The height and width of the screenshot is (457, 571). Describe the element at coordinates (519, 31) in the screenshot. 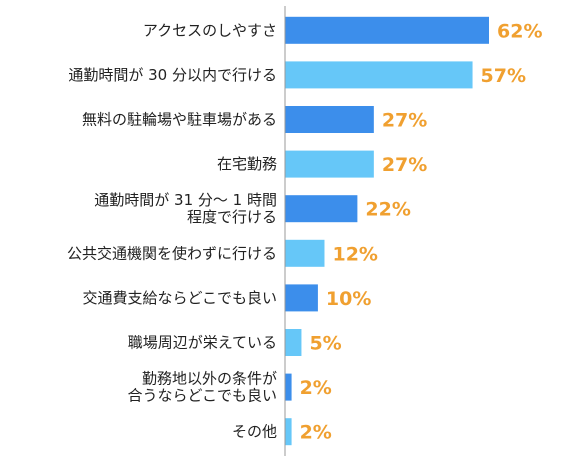

I see `value-label: 62%` at that location.